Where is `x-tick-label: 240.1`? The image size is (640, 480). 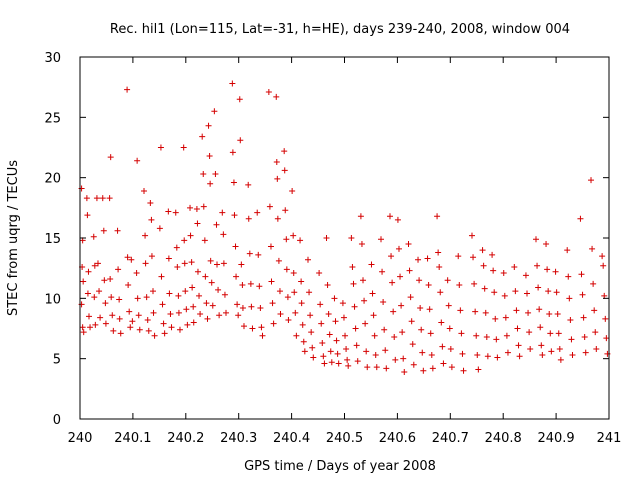 x-tick-label: 240.1 is located at coordinates (132, 438).